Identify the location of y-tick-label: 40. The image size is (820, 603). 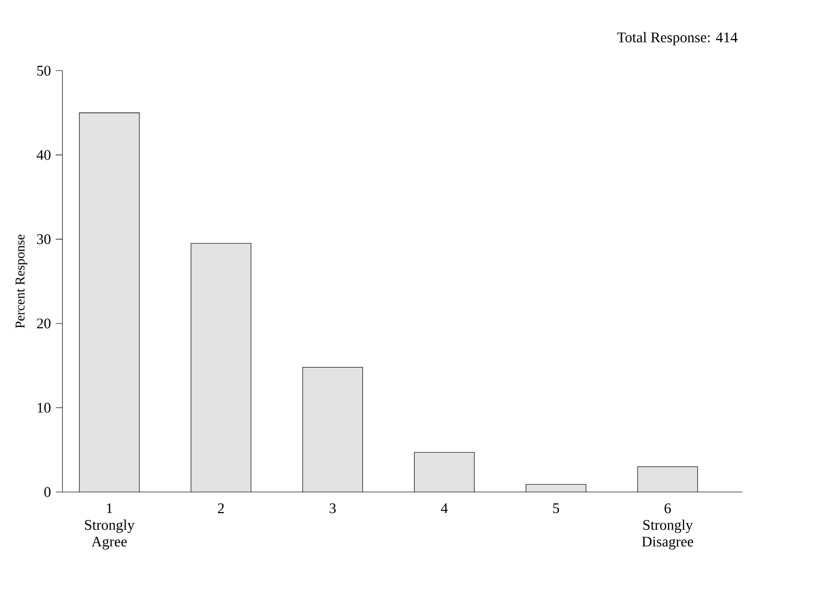
(43, 155).